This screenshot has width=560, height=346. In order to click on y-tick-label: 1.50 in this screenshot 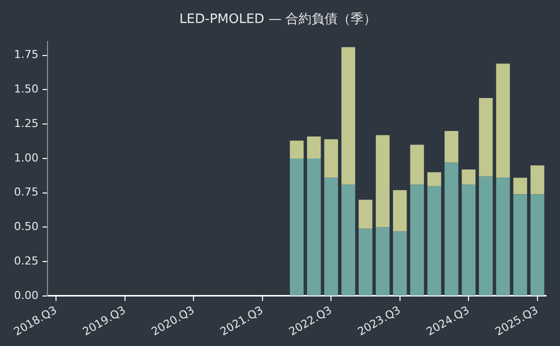, I will do `click(26, 89)`.